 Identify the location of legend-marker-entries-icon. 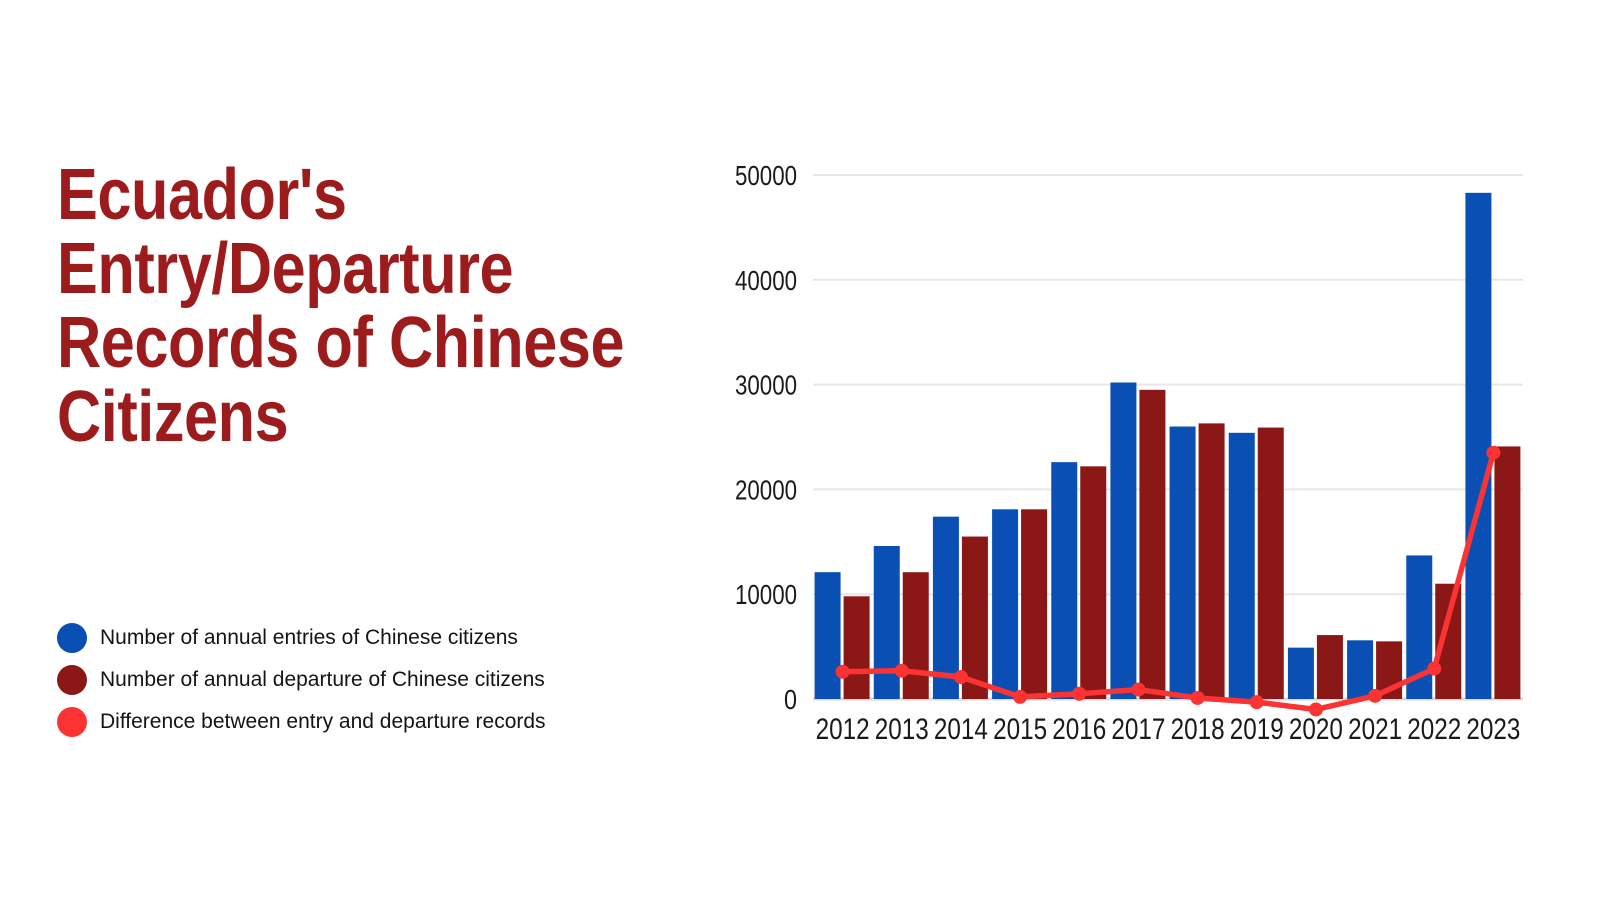
(72, 638).